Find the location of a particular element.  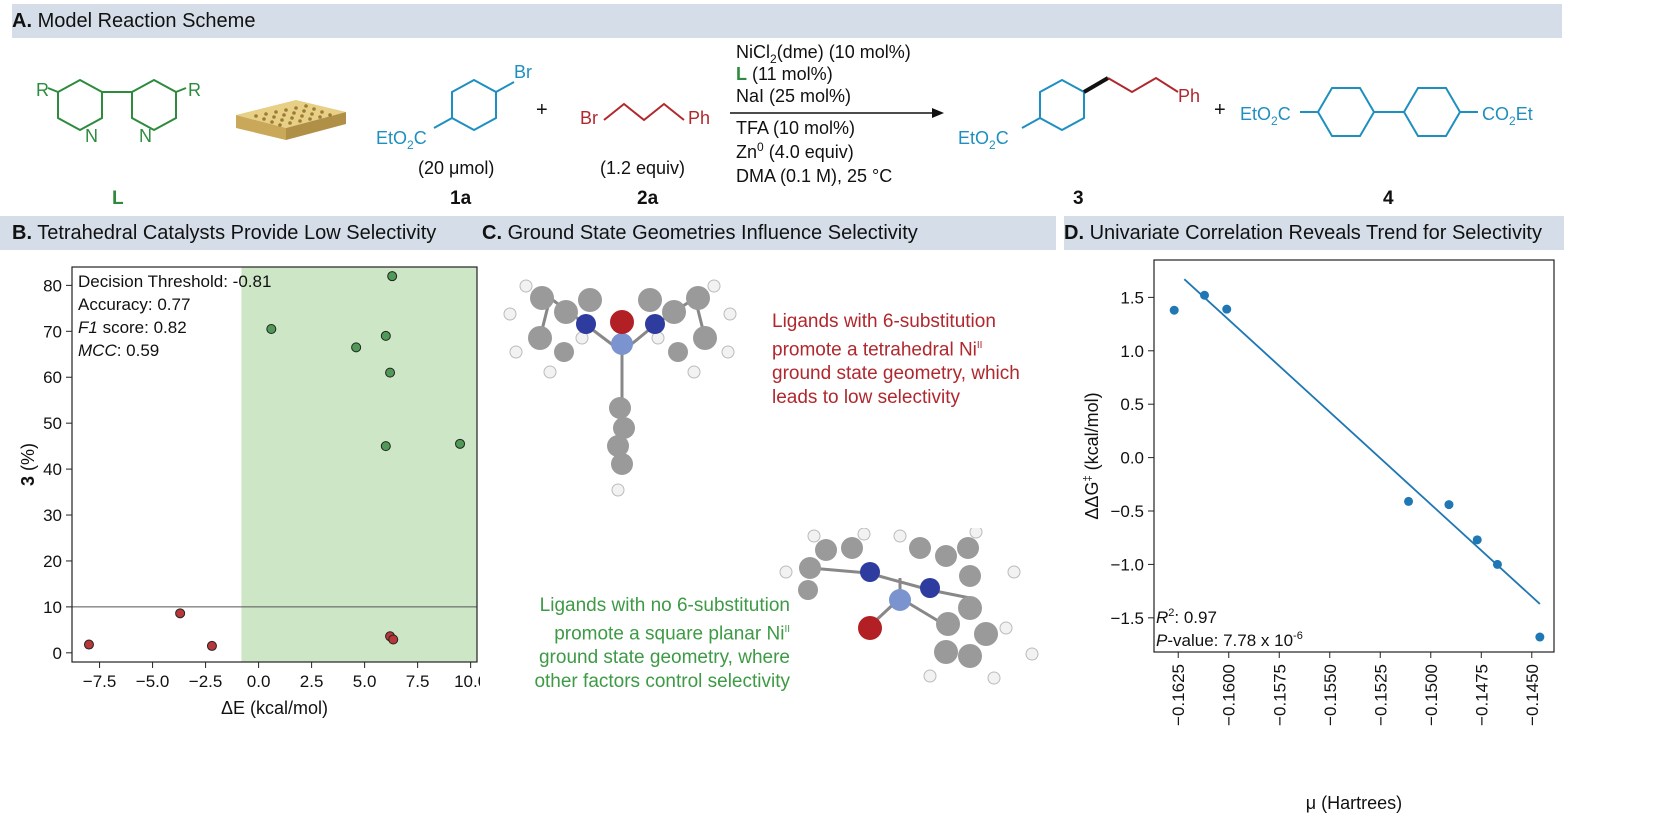

plus-sign-2: + is located at coordinates (1220, 110).